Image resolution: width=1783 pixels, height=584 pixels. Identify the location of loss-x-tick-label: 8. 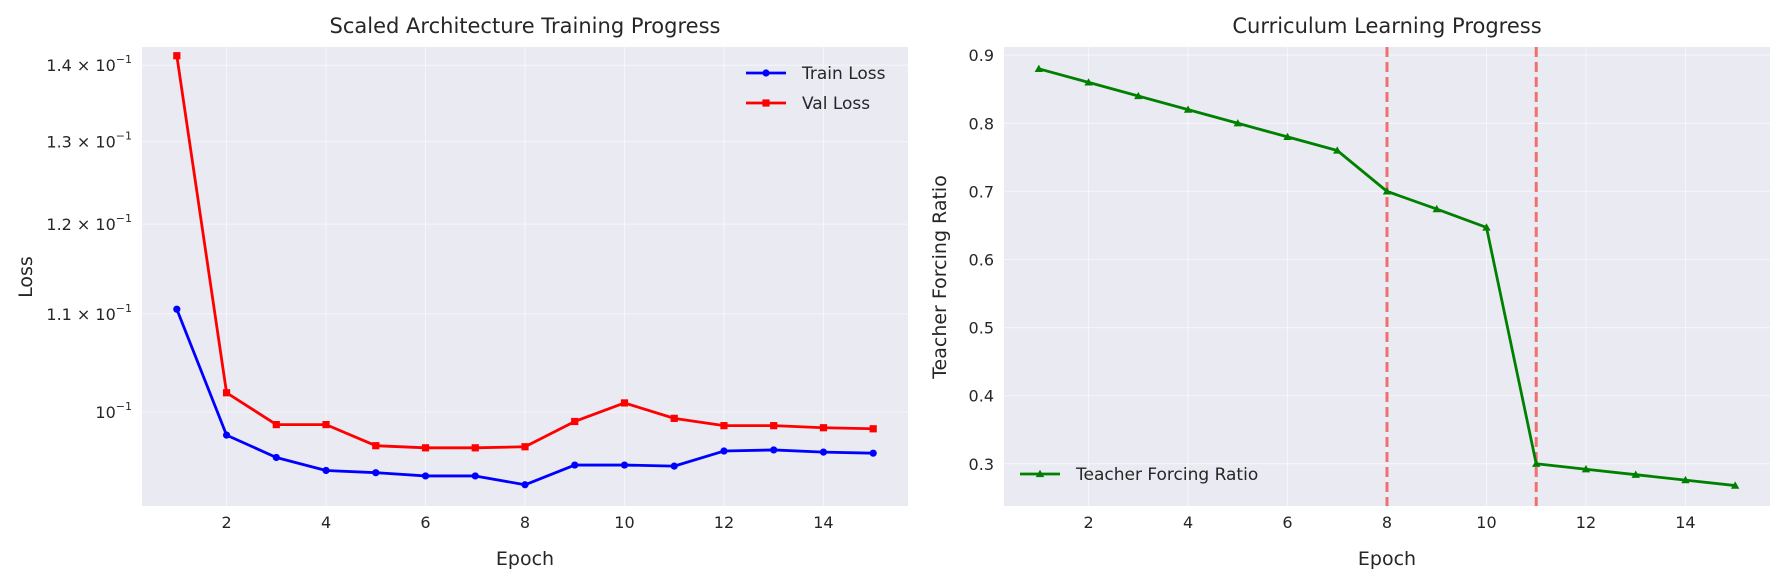
(525, 522).